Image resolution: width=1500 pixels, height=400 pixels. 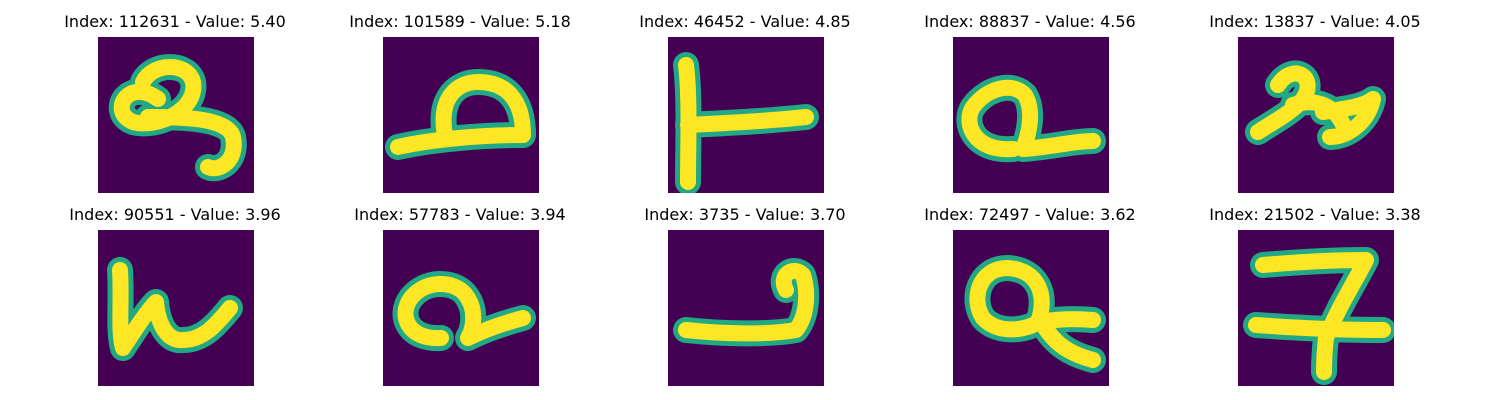 I want to click on image-panel: Index: 101589 - Value: 5.18, so click(x=460, y=96).